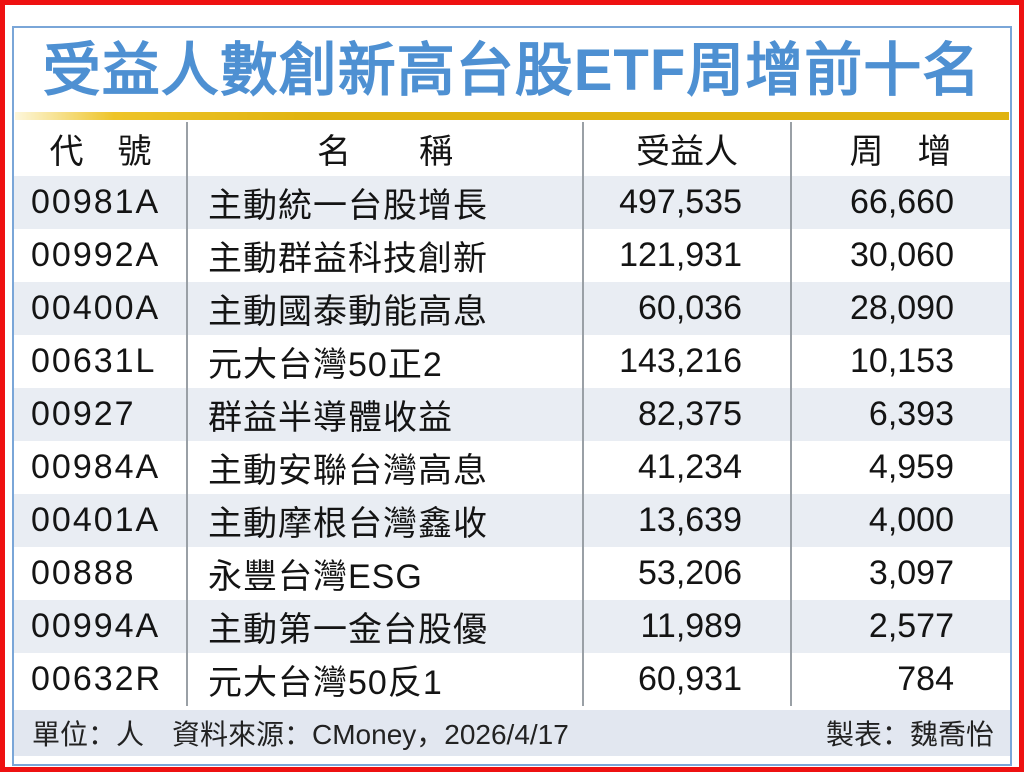 Image resolution: width=1024 pixels, height=772 pixels. What do you see at coordinates (96, 255) in the screenshot?
I see `etf-code-cell: 00992A` at bounding box center [96, 255].